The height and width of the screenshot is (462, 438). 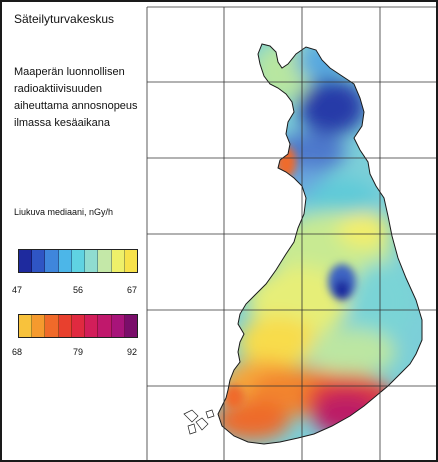 I want to click on legend-tick-label: 56, so click(x=78, y=290).